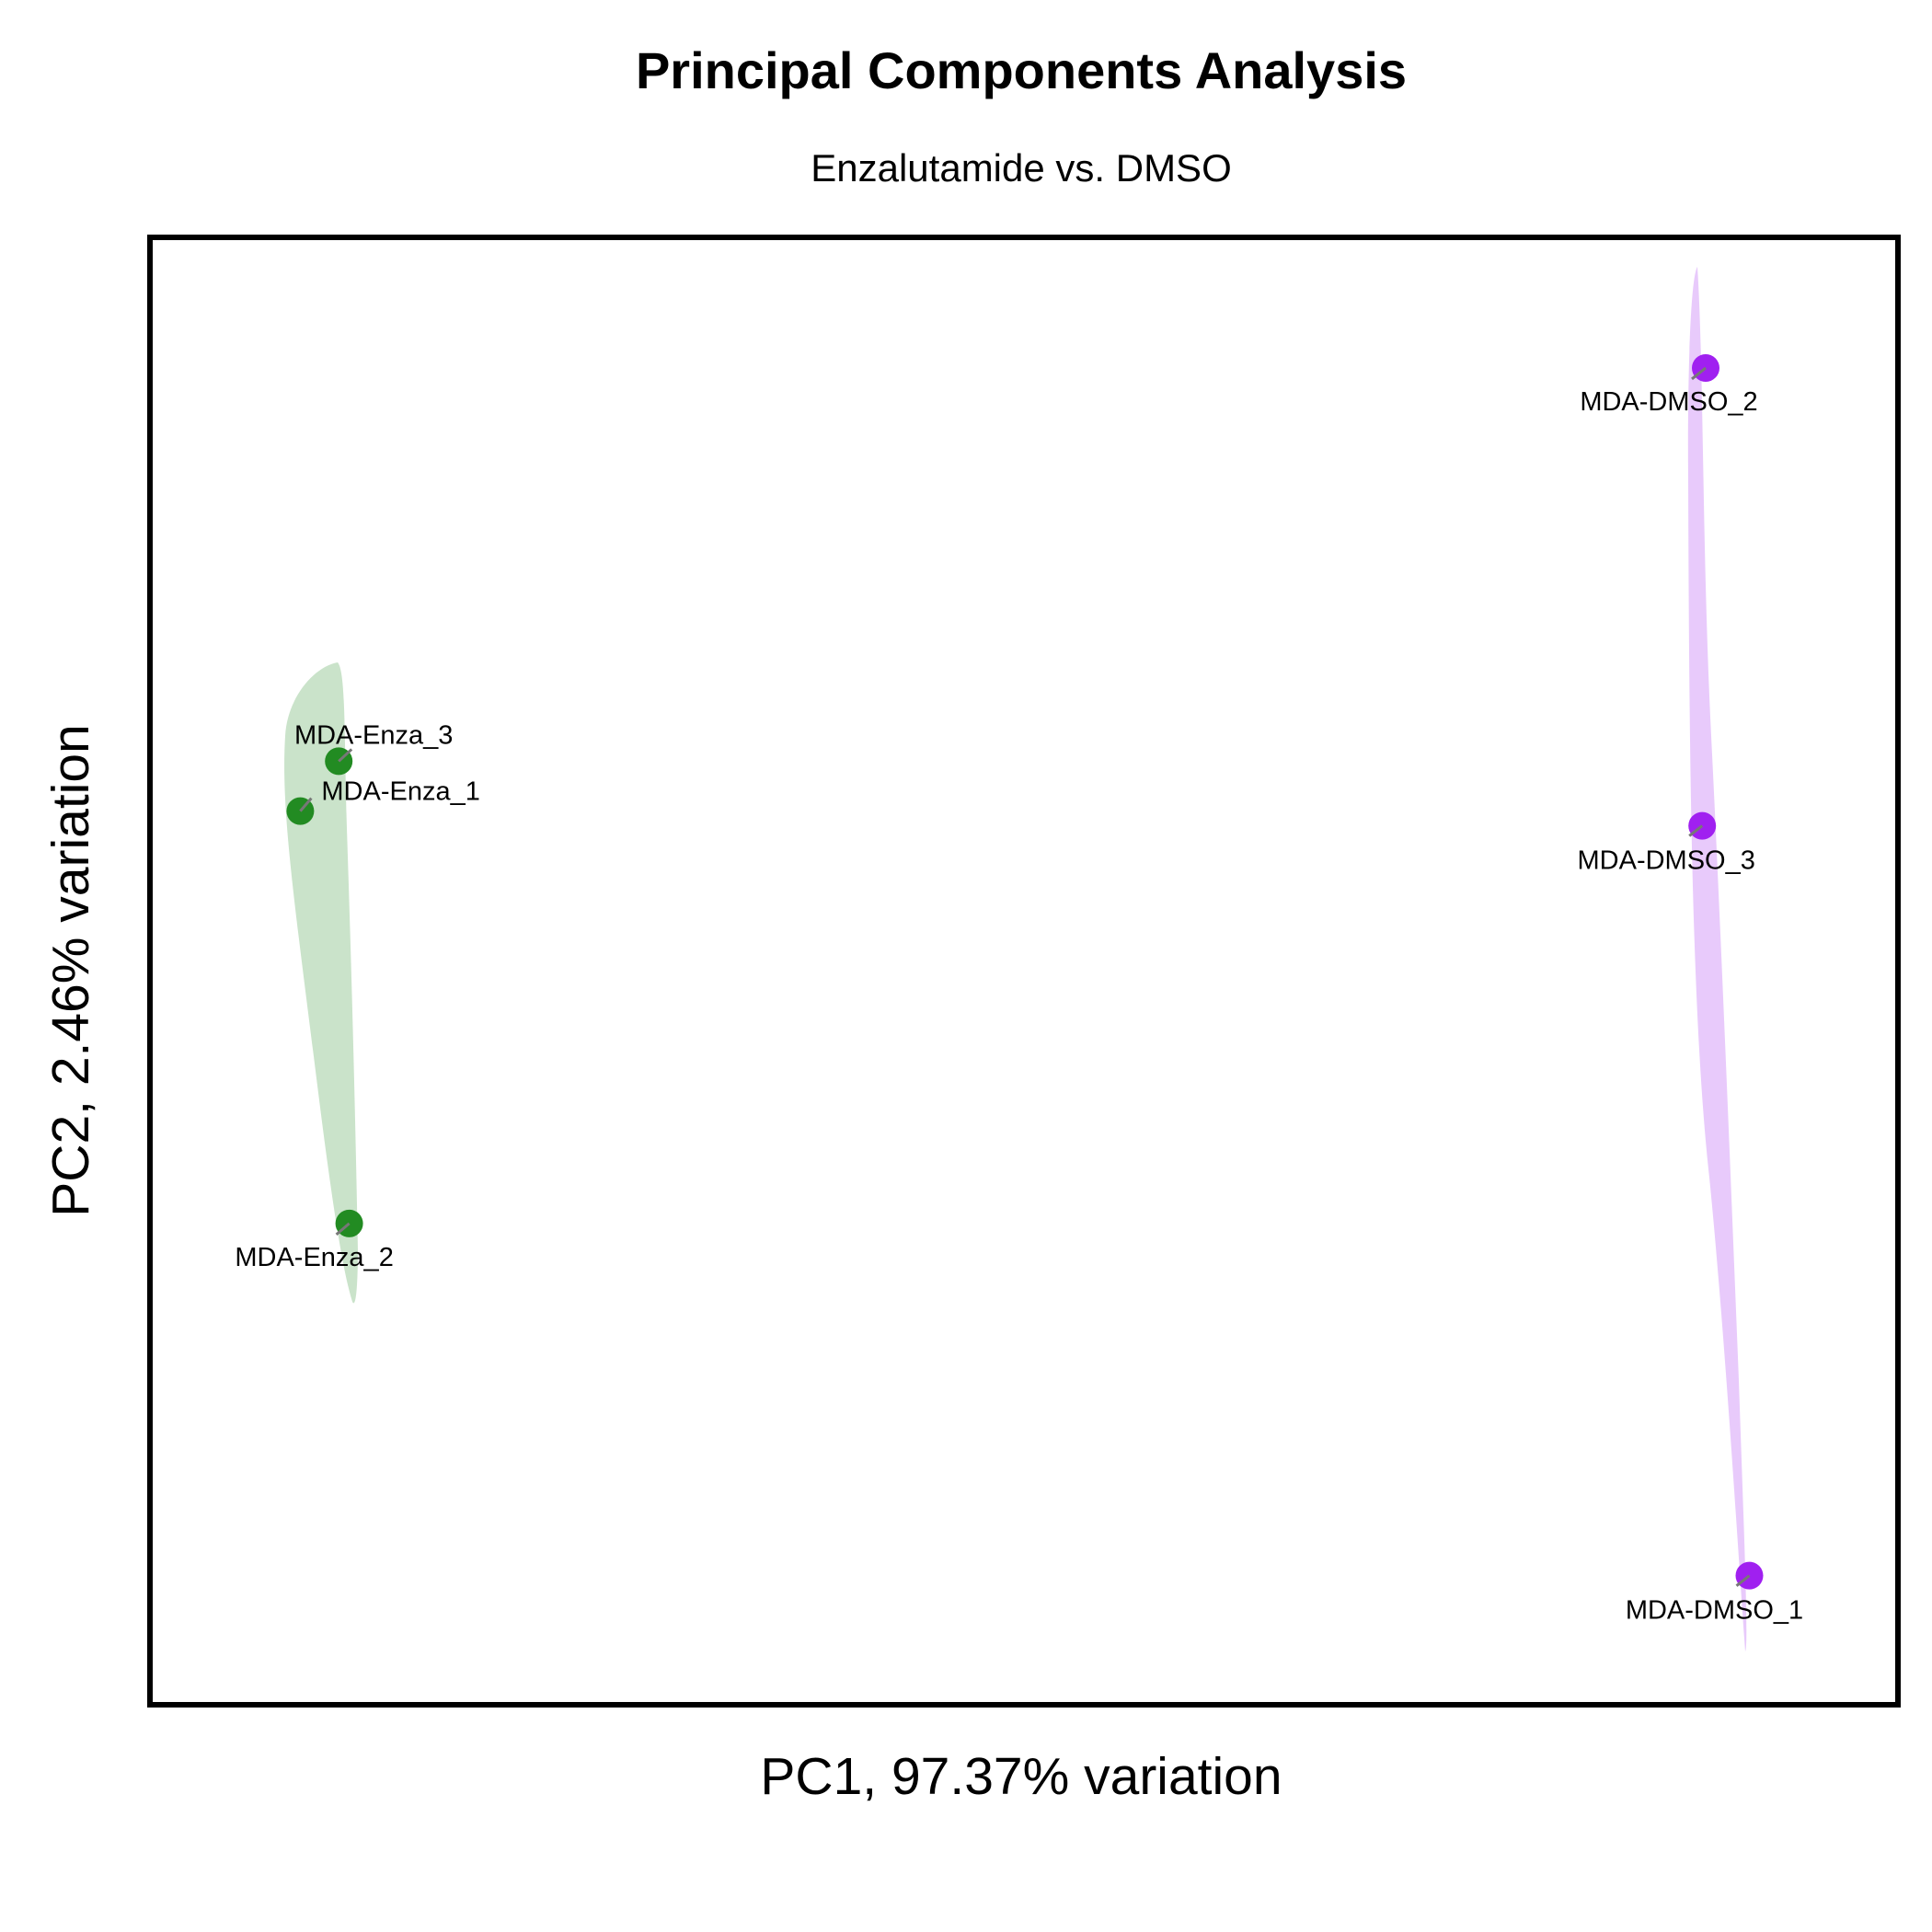 This screenshot has height=1932, width=1932. I want to click on point-label-MDA-Enza_2: MDA-Enza_2, so click(314, 1257).